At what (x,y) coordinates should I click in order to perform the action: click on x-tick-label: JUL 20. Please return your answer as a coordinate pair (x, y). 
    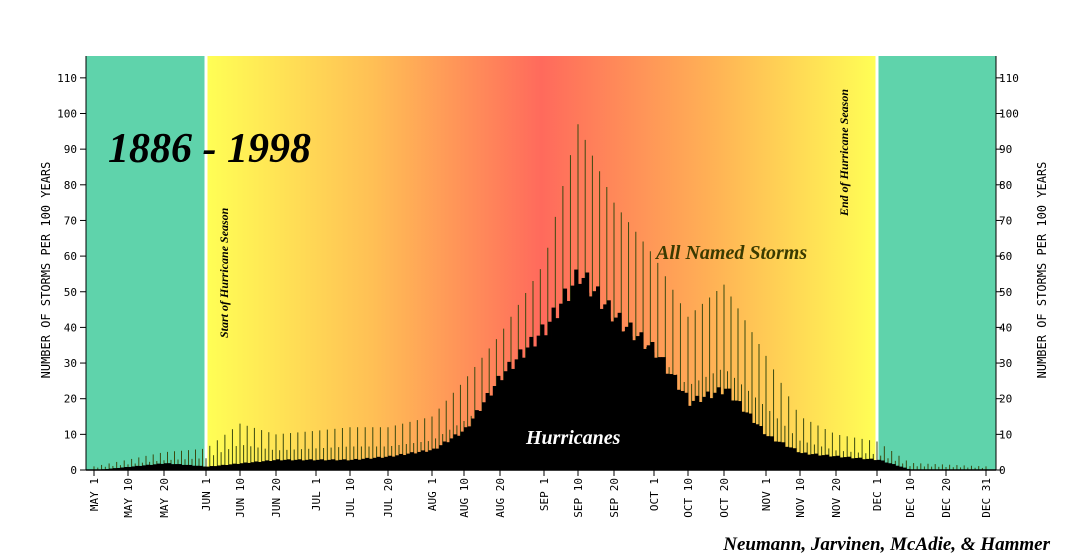
    Looking at the image, I should click on (388, 498).